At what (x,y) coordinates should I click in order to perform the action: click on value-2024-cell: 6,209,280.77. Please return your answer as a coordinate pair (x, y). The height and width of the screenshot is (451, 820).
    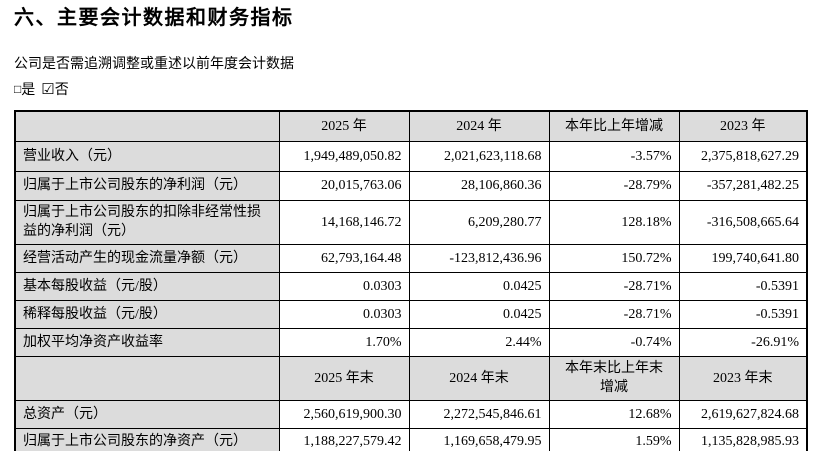
    Looking at the image, I should click on (479, 222).